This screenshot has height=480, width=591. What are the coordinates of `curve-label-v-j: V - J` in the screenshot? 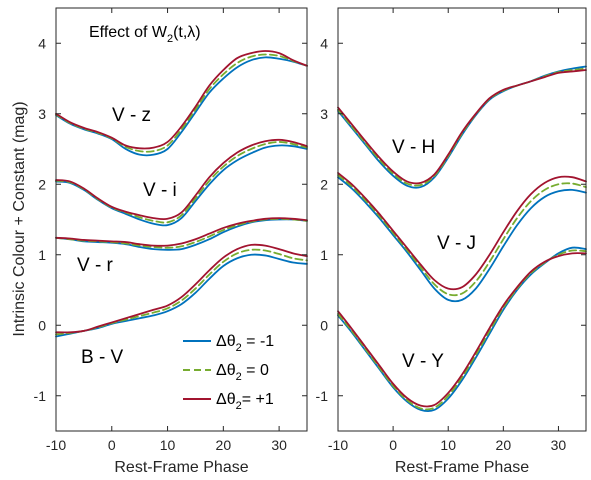 It's located at (456, 243).